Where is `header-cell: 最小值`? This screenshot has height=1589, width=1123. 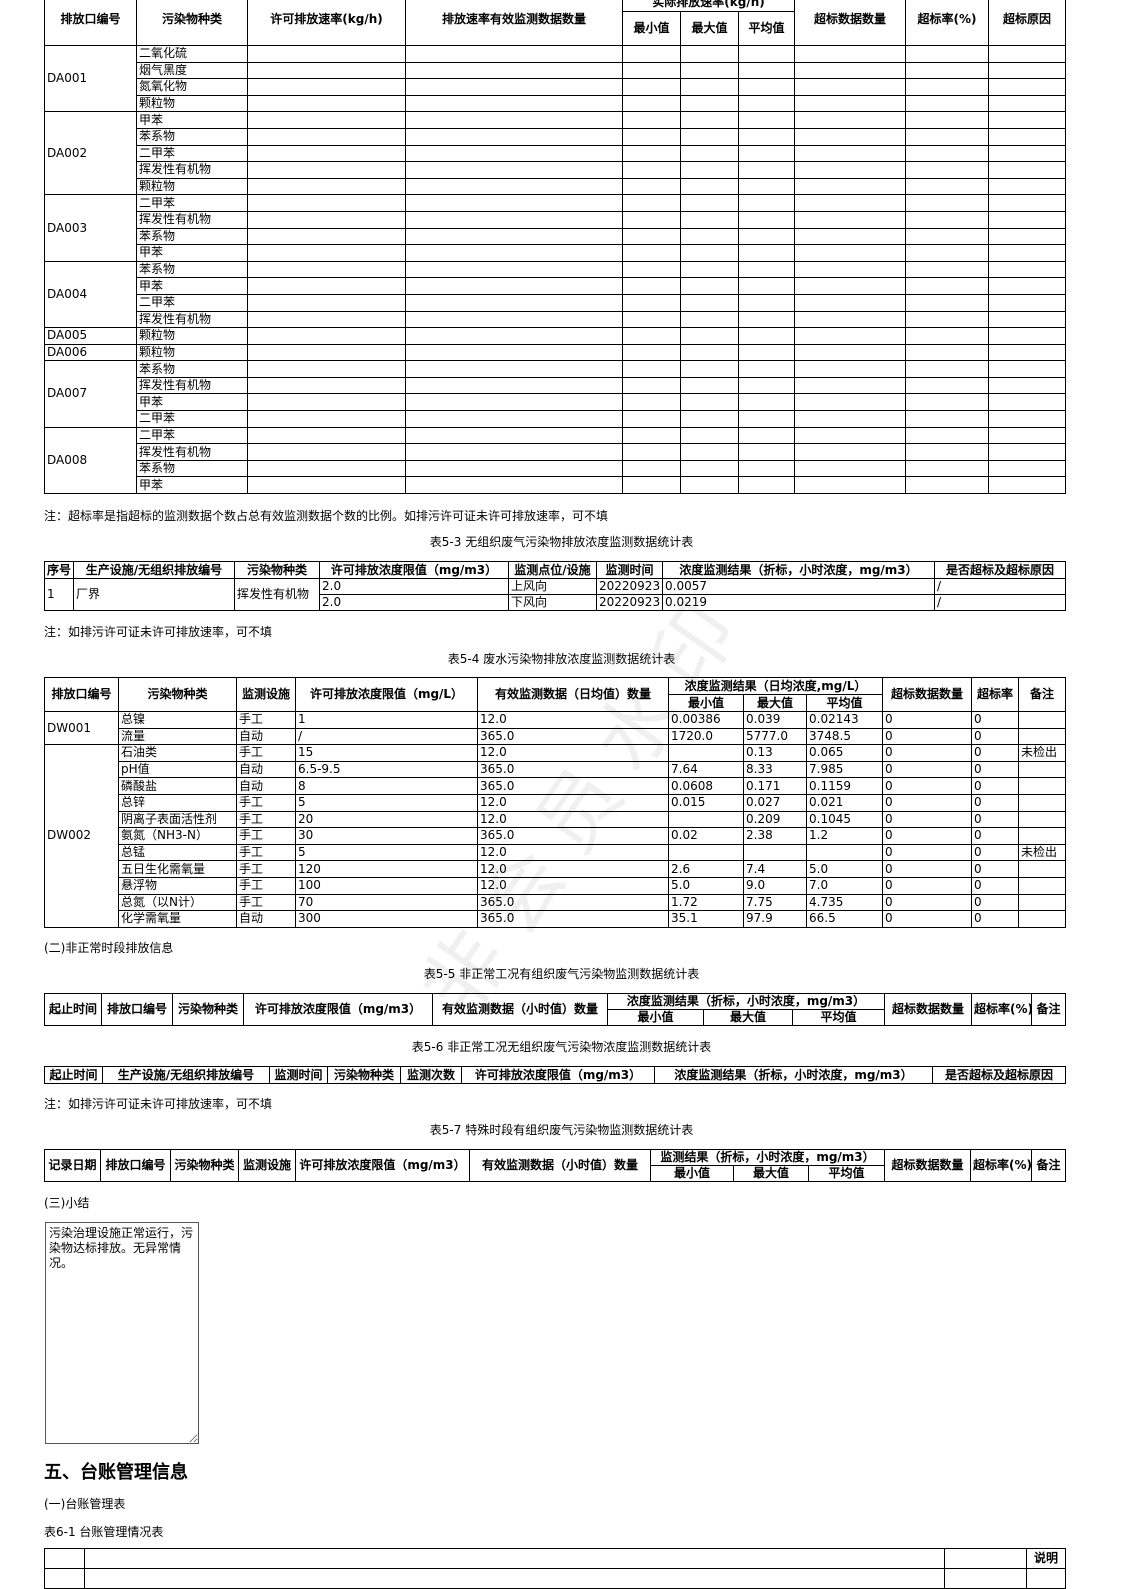 header-cell: 最小值 is located at coordinates (706, 703).